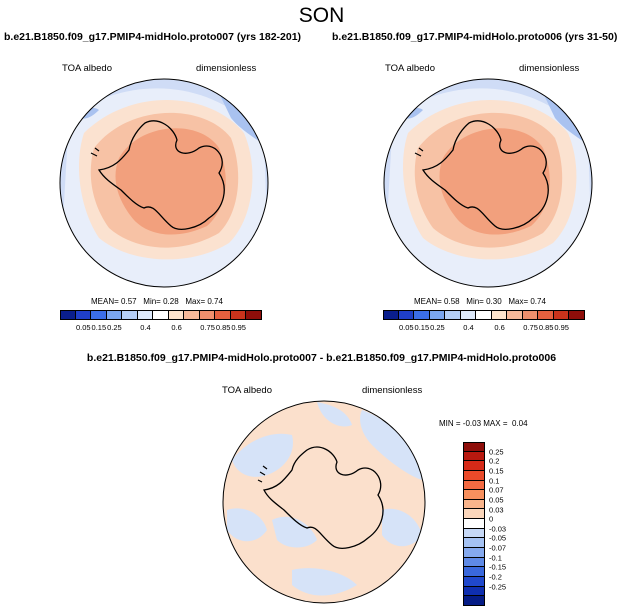  I want to click on left-colorbar-ticks: 0.05 0.15 0.25 0.4 0.6 0.75 0.85 0.95, so click(161, 328).